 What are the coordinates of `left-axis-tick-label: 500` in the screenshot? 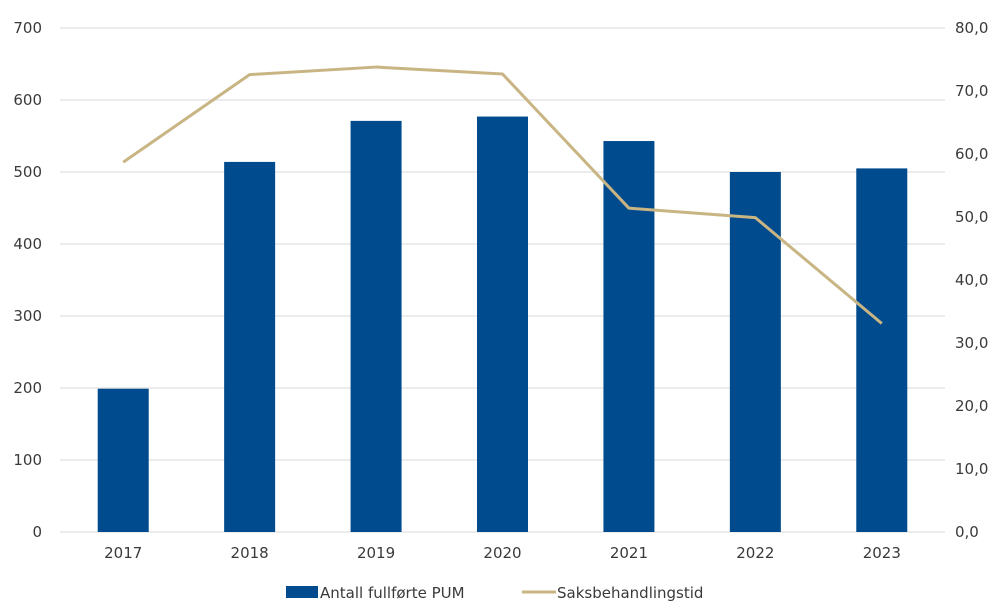 It's located at (27, 172).